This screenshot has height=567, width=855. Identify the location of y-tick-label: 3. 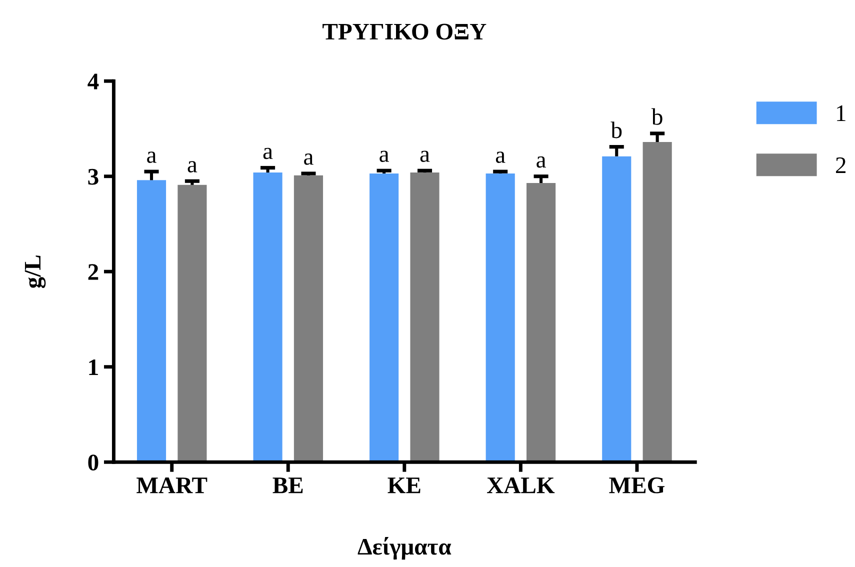
(93, 176).